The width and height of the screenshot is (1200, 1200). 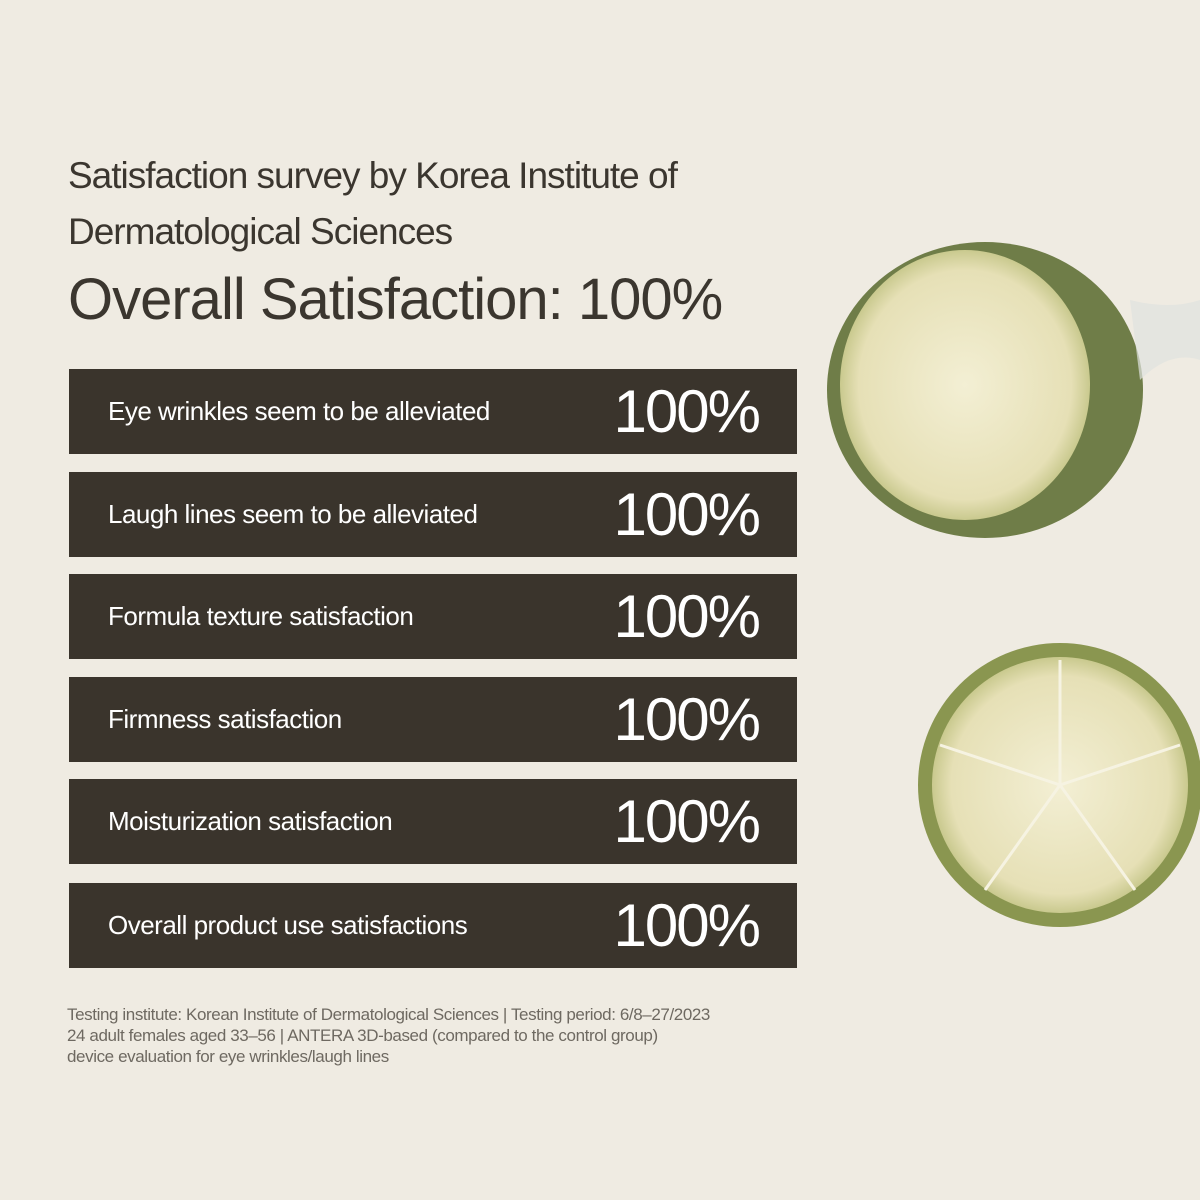 I want to click on lime-bottom, so click(x=1059, y=785).